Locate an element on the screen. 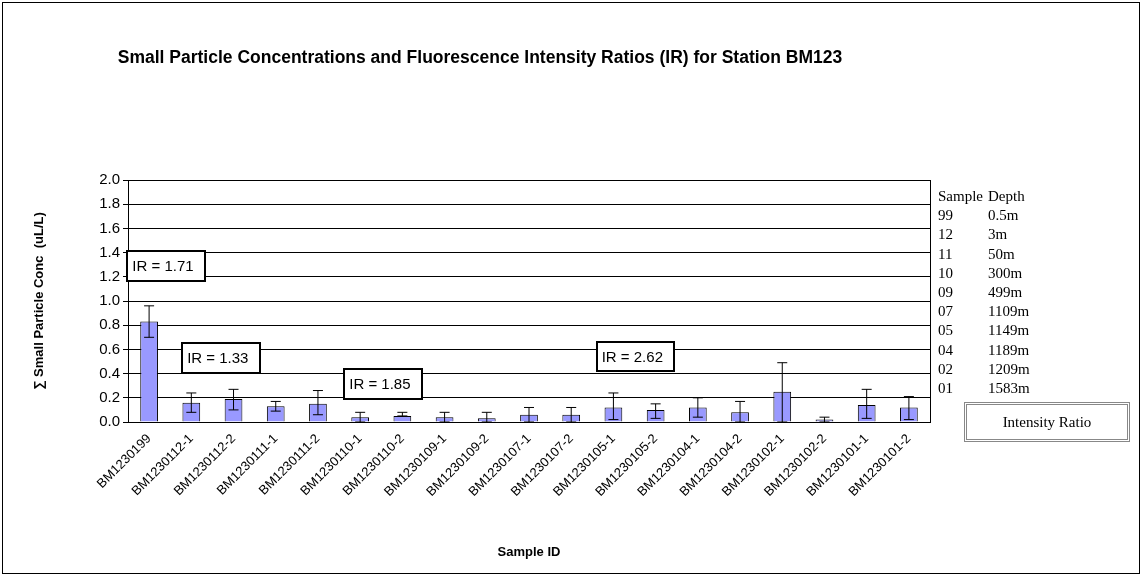  chart-title: Small Particle Concentrations and Fluorescence Intensity Ratios (IR) for Station BM123 is located at coordinates (480, 57).